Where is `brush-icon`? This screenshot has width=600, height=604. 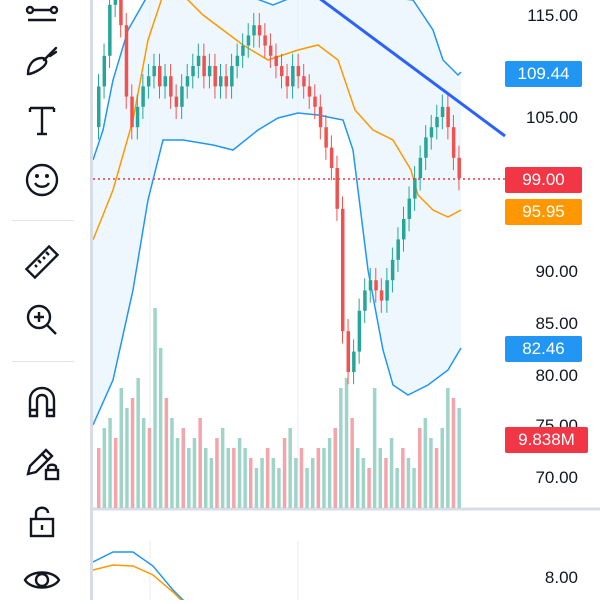
brush-icon is located at coordinates (42, 61).